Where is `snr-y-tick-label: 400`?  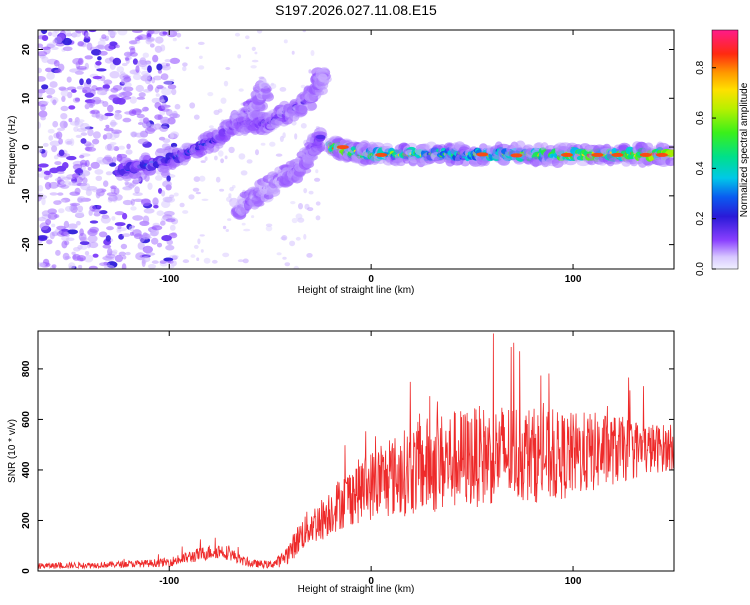 snr-y-tick-label: 400 is located at coordinates (26, 469).